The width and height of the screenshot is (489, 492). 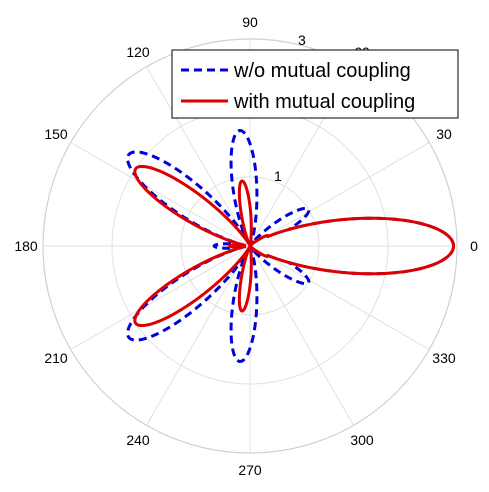 What do you see at coordinates (474, 246) in the screenshot?
I see `angle-tick-label-0: 0` at bounding box center [474, 246].